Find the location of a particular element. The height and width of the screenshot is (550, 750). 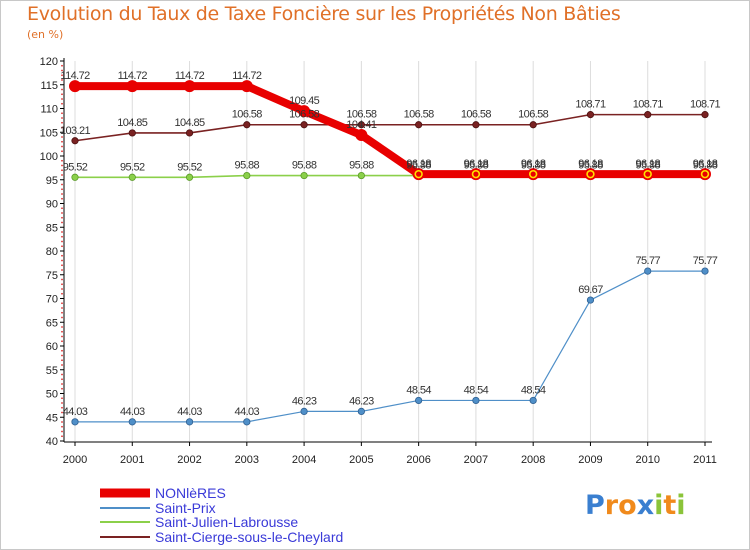

y-tick-label: 70 is located at coordinates (52, 300).